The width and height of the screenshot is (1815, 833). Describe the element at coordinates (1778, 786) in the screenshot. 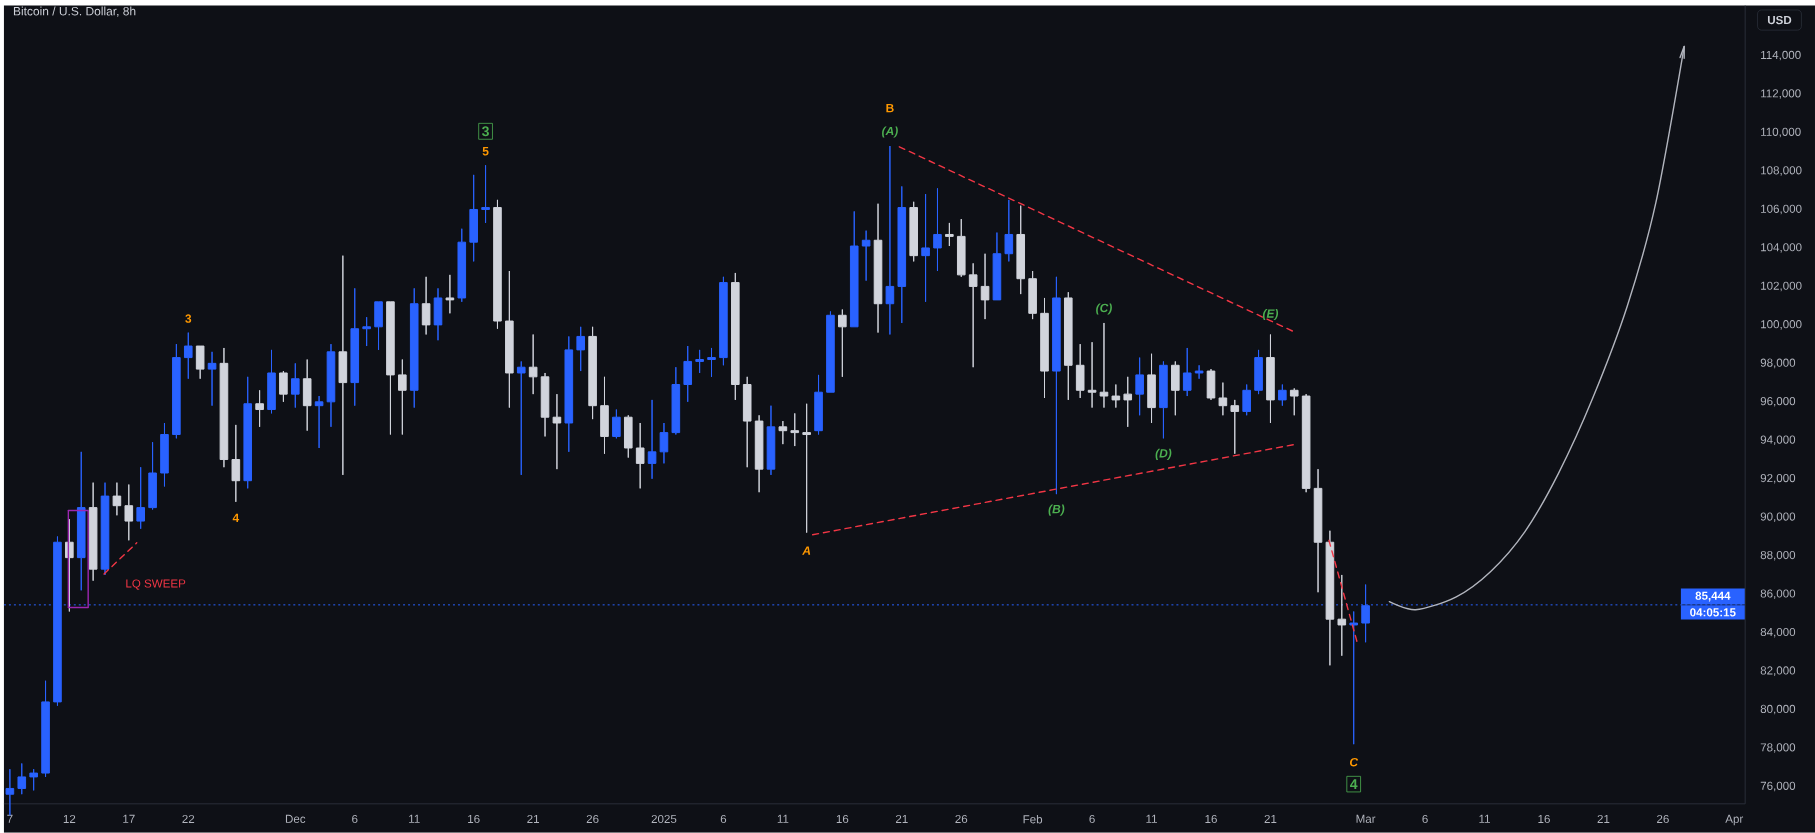

I see `y-tick-label: 76,000` at that location.